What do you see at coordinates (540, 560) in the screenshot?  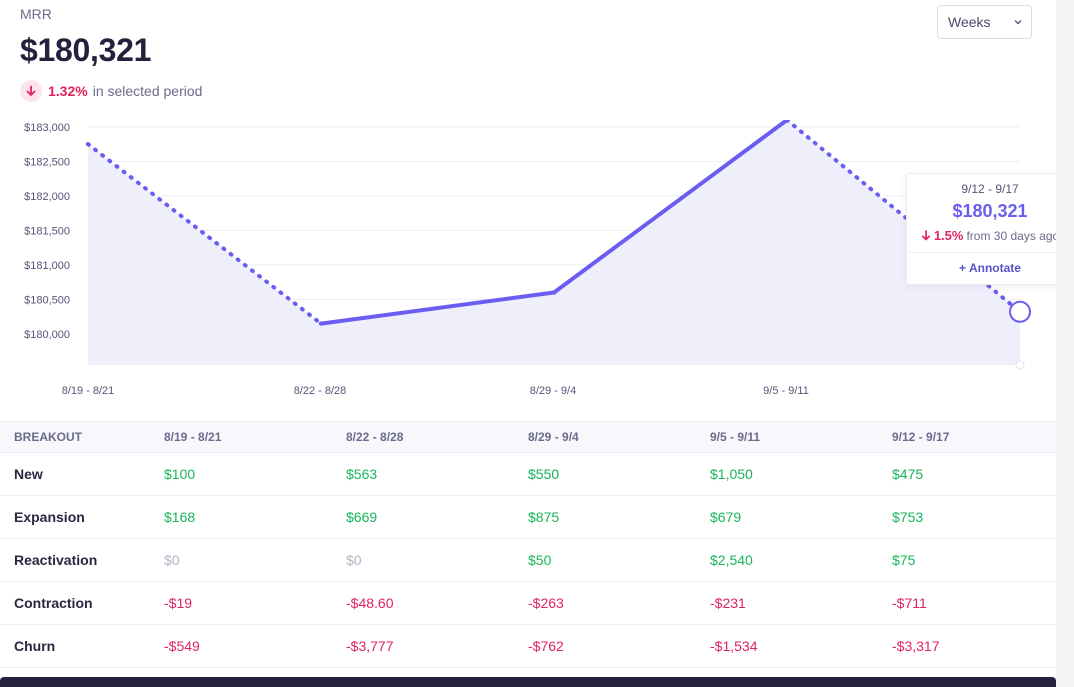 I see `table-cell: $50` at bounding box center [540, 560].